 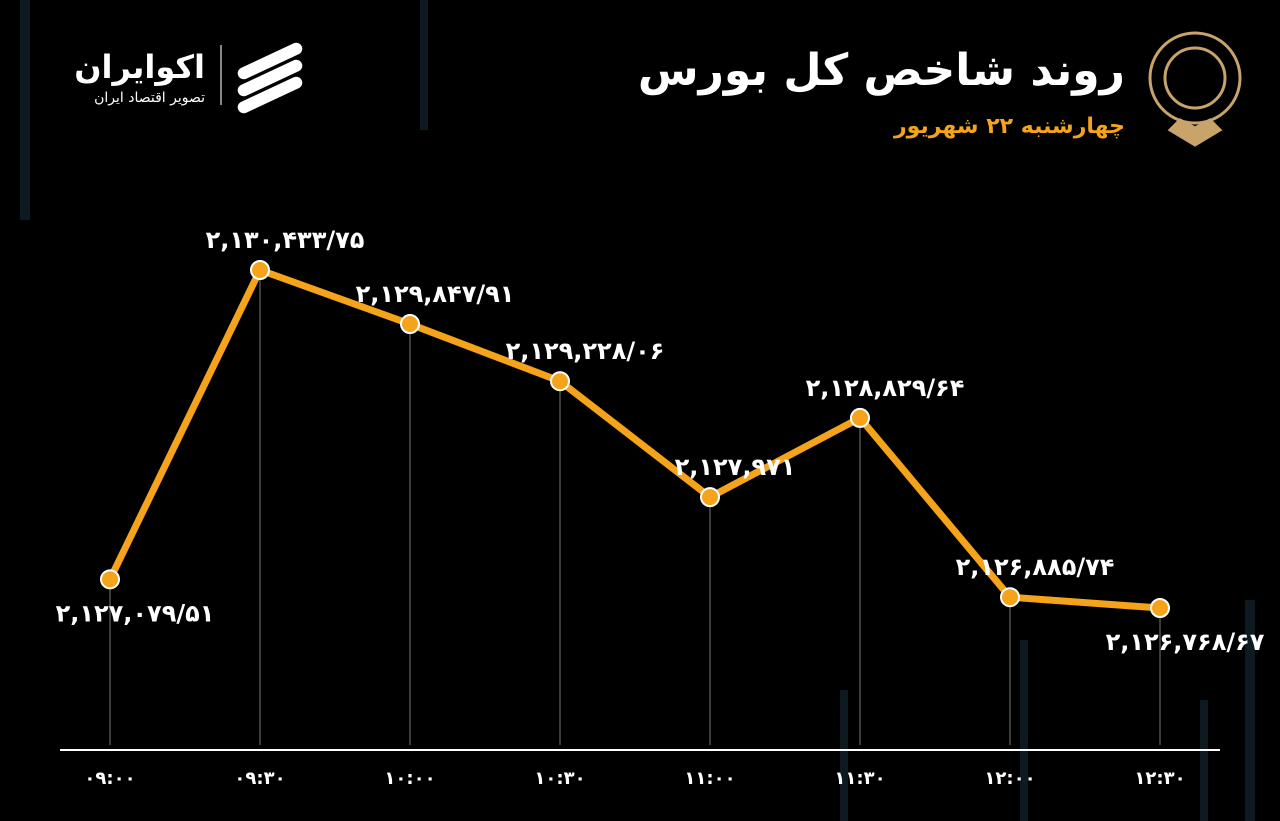 I want to click on x-tick-label: ۱۲:۳۰, so click(x=1159, y=778).